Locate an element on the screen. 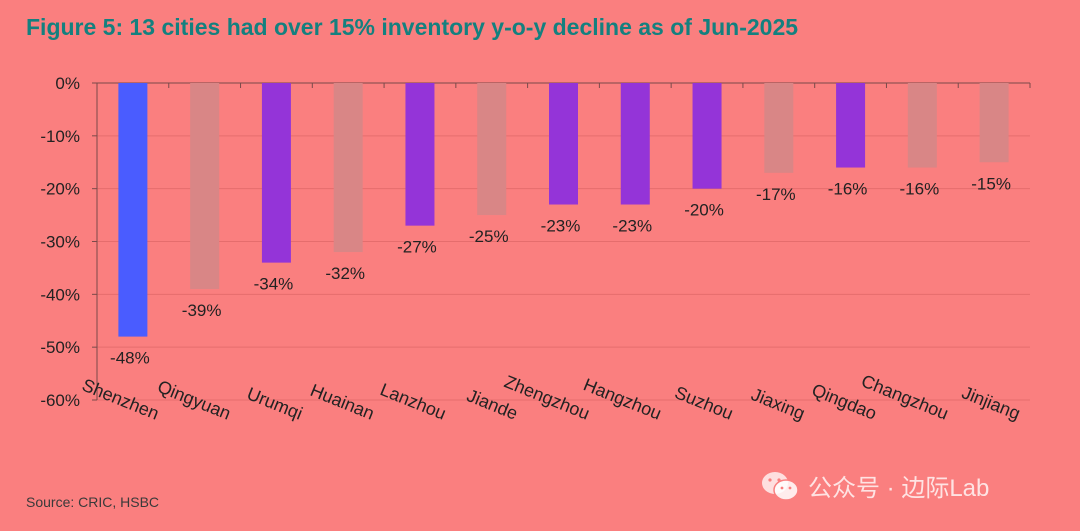 The width and height of the screenshot is (1080, 531). bar-lanzhou is located at coordinates (420, 154).